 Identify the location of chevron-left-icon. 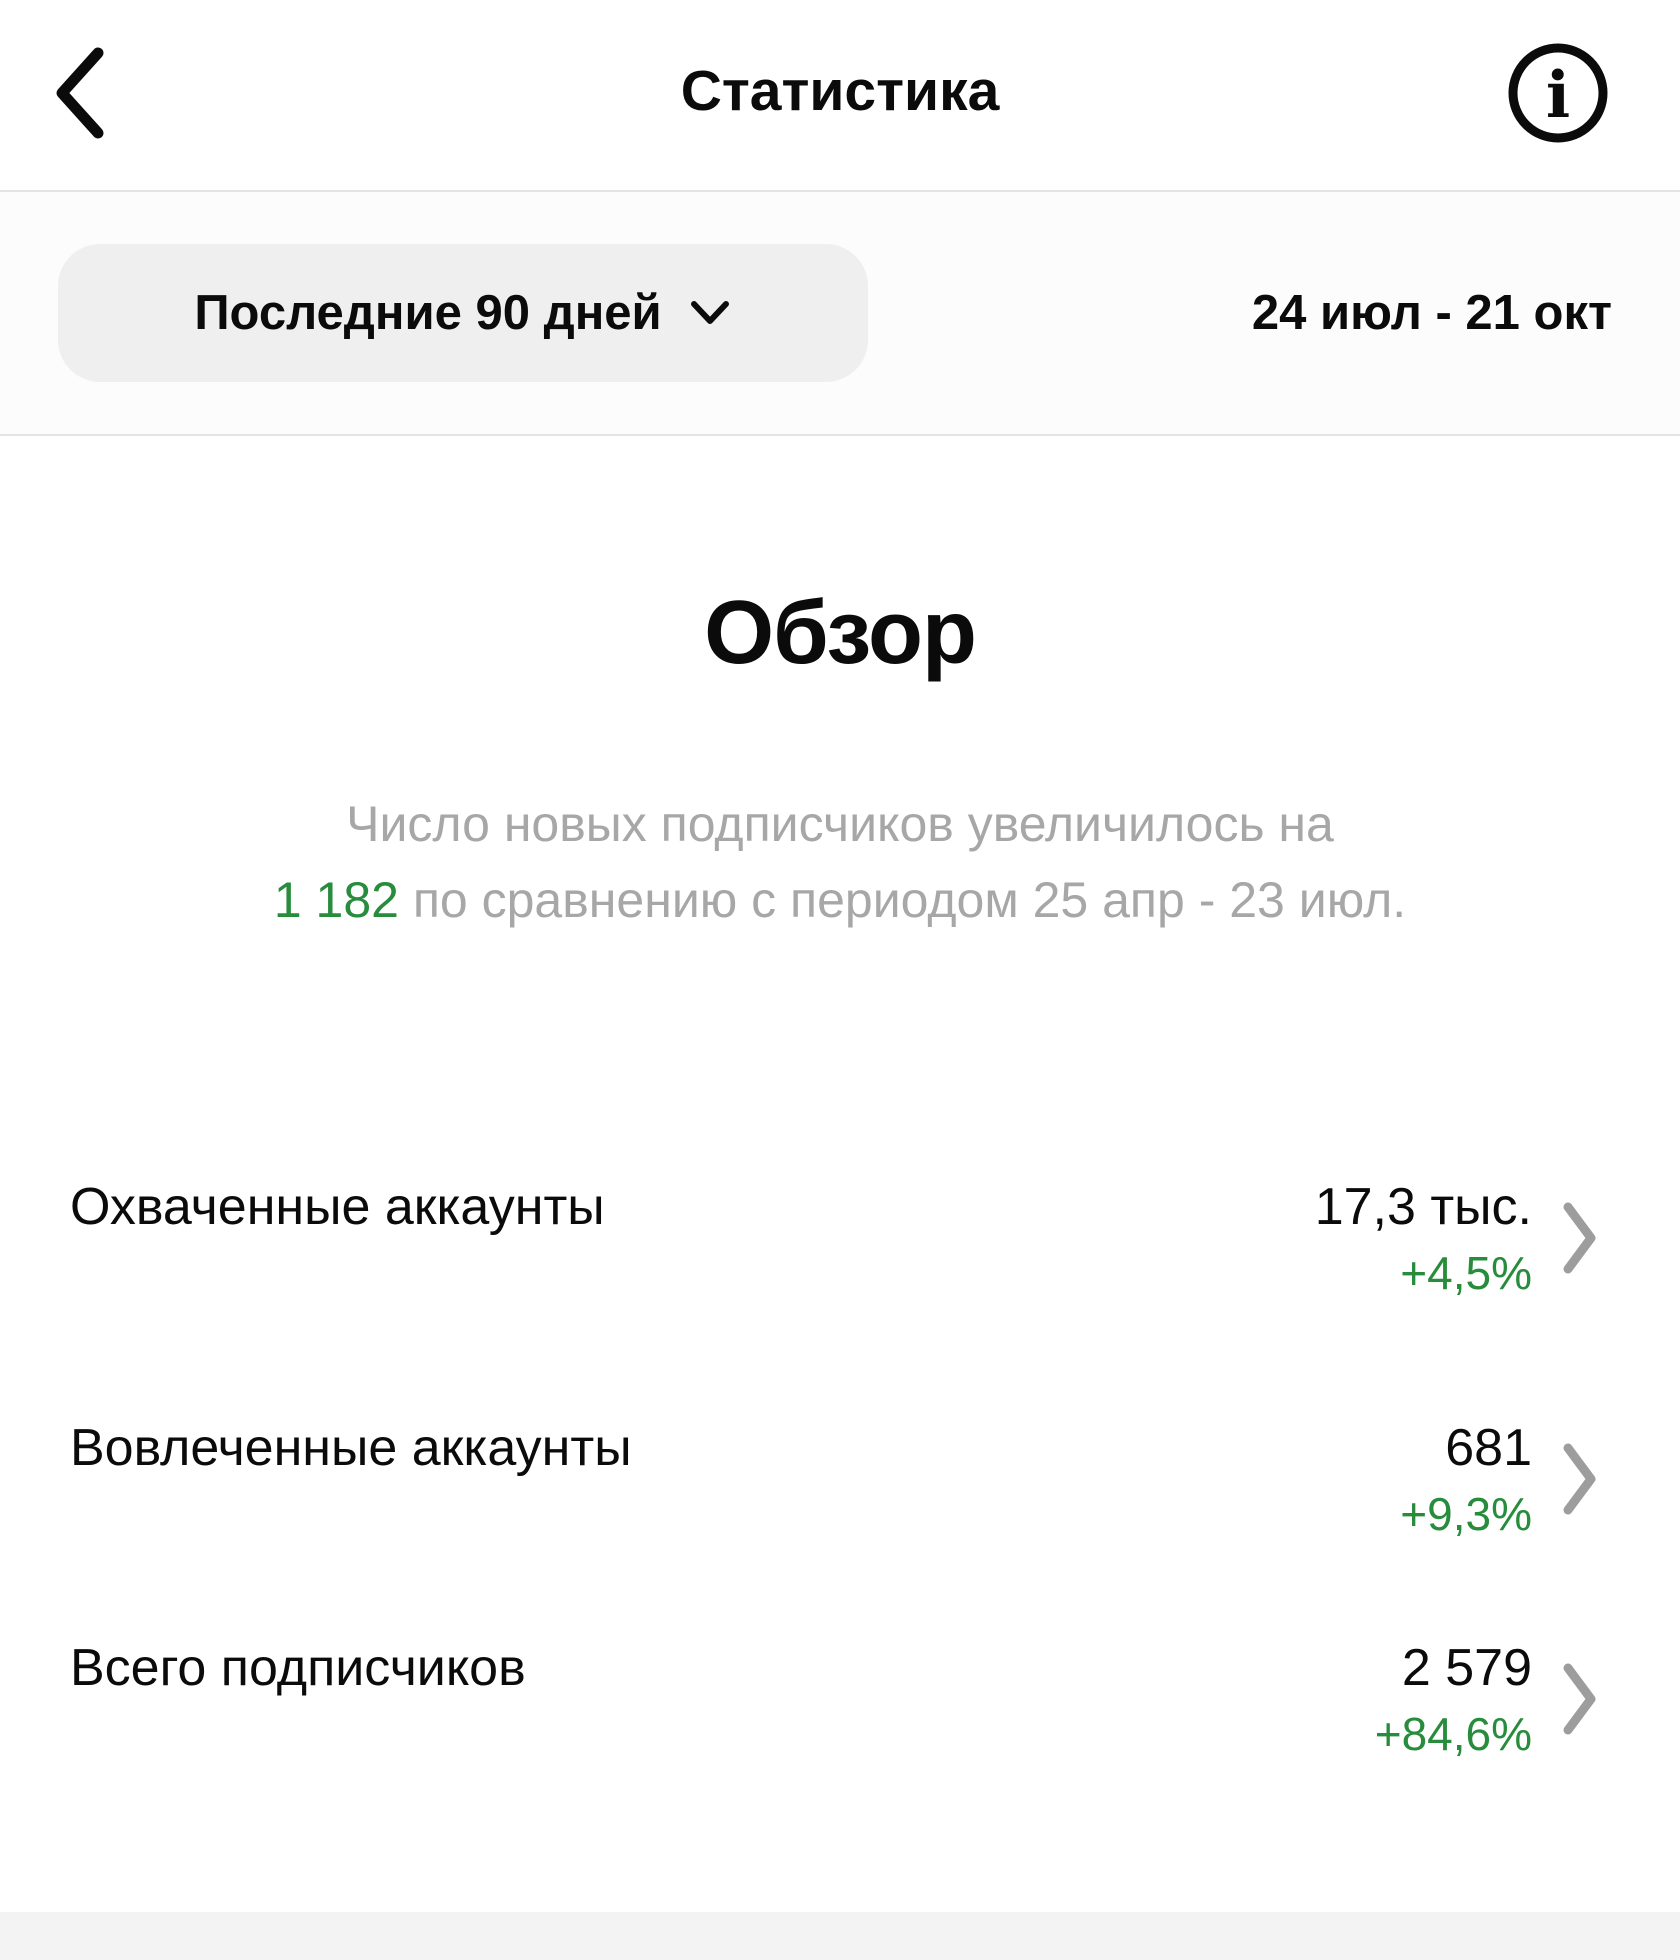
(80, 93).